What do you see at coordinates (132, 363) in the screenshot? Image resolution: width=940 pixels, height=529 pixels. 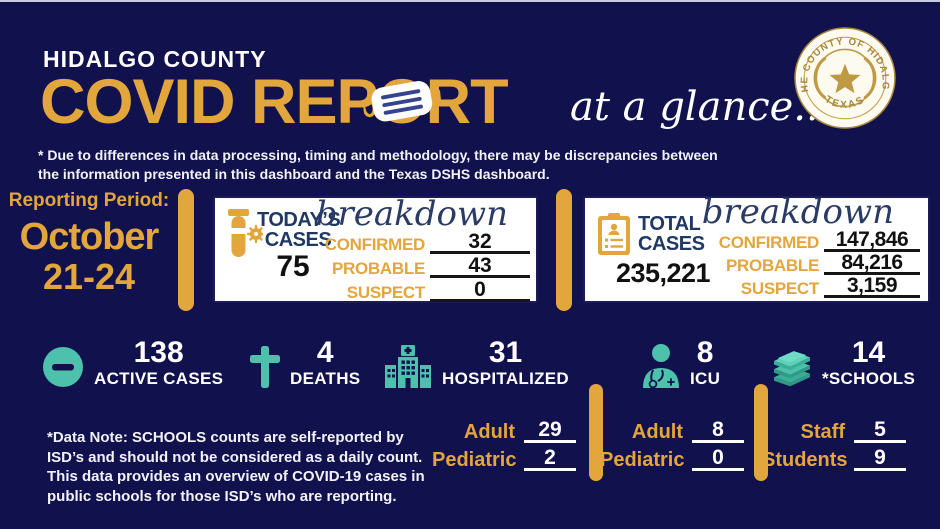 I see `active-cases-stat: 138 ACTIVE CASES` at bounding box center [132, 363].